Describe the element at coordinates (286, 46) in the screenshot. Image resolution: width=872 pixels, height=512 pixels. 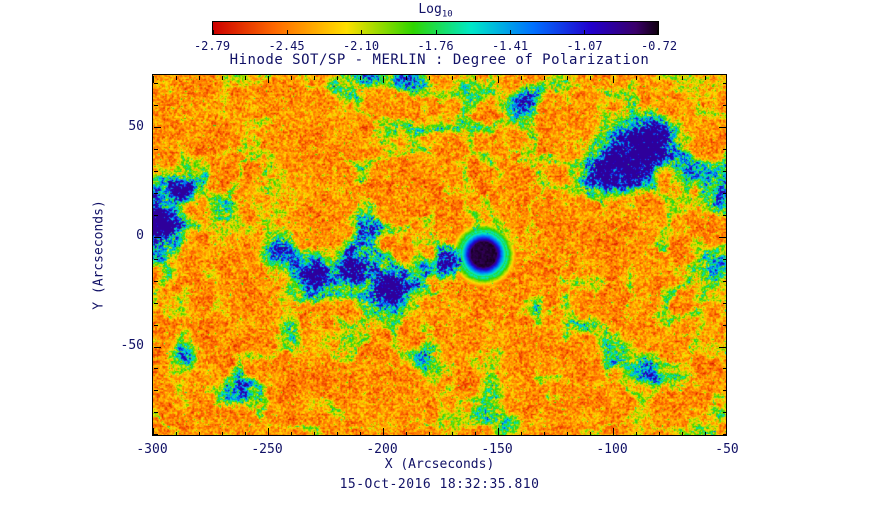
I see `colorbar-tick-label: -2.45` at that location.